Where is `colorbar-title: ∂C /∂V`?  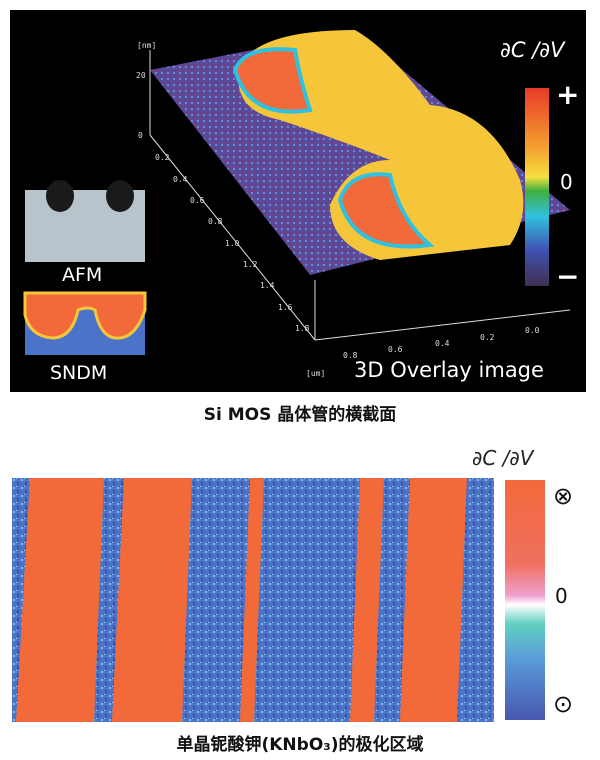
colorbar-title: ∂C /∂V is located at coordinates (532, 50).